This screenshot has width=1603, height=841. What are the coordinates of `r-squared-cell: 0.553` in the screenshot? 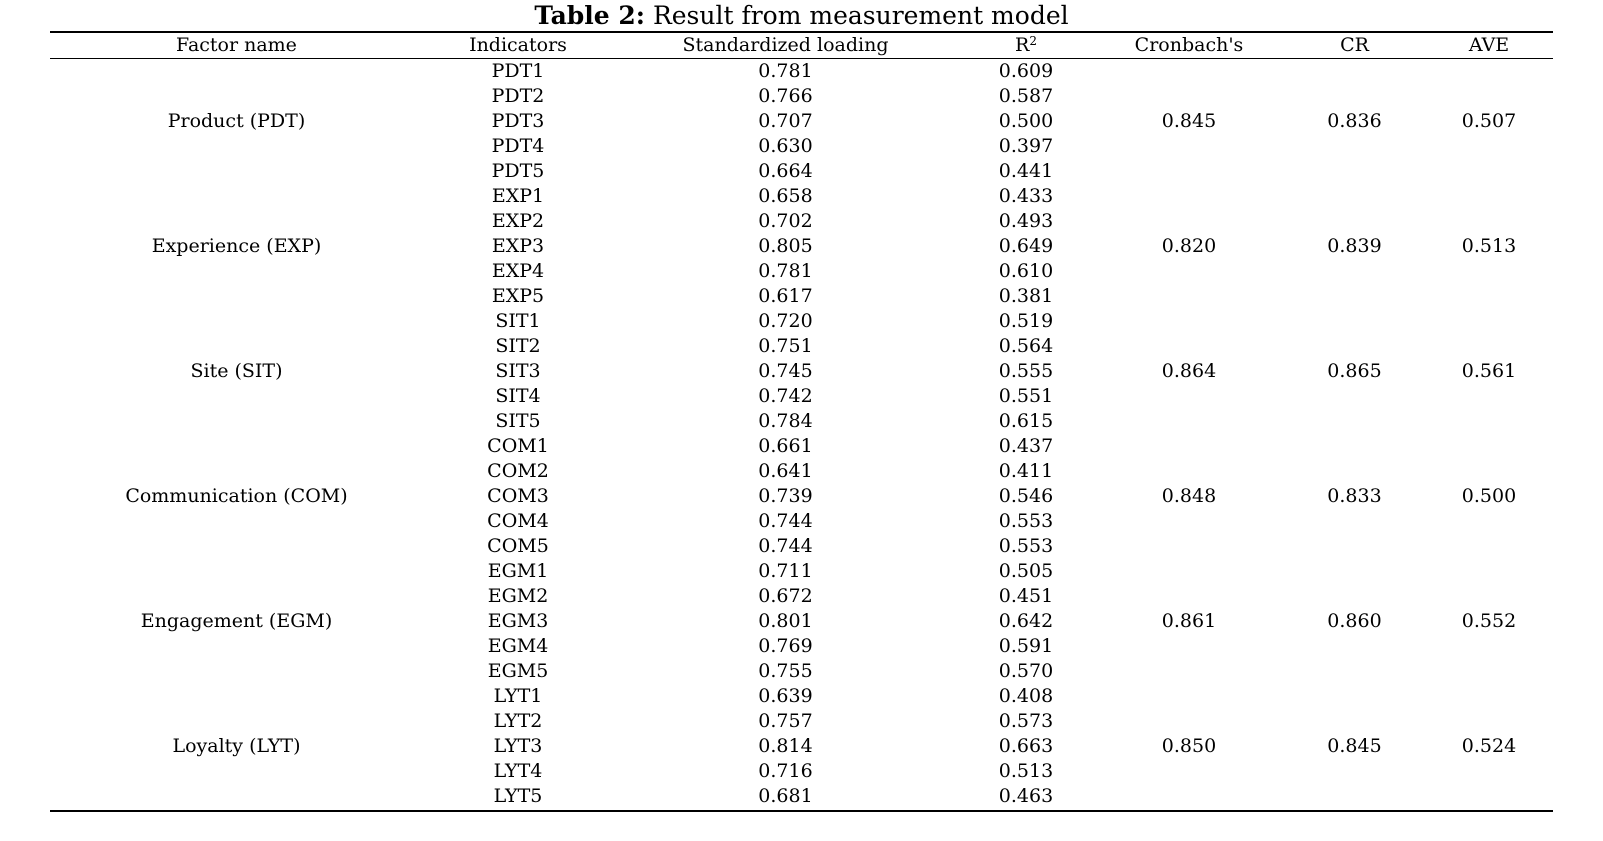 It's located at (1026, 546).